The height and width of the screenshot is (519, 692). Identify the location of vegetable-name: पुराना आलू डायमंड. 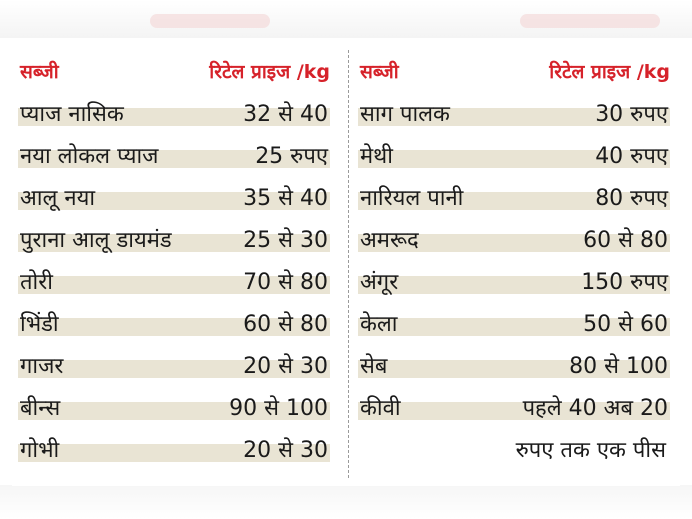
(96, 240).